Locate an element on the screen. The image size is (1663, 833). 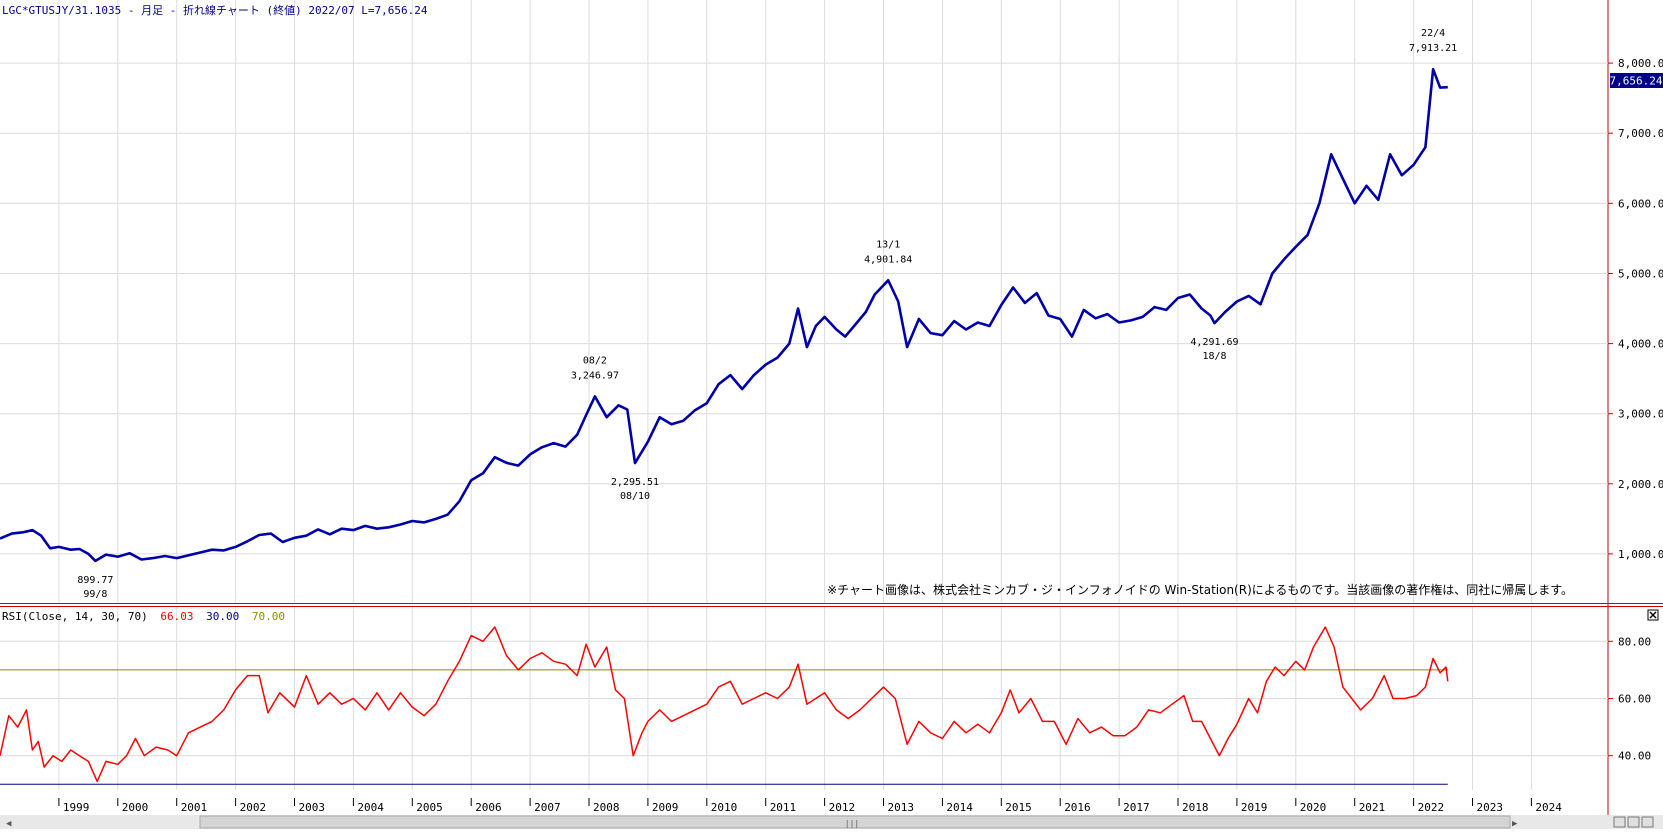
scrollbar-thumb is located at coordinates (855, 822).